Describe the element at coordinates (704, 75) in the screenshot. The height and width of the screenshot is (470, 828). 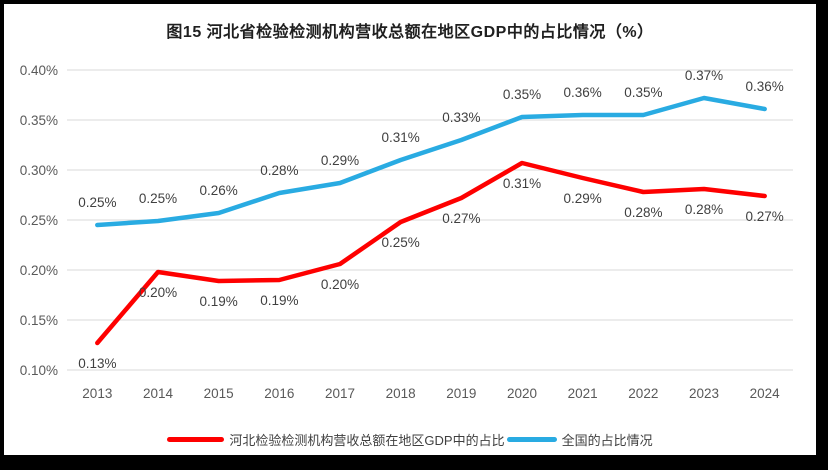
I see `data-point-label: 0.37%` at that location.